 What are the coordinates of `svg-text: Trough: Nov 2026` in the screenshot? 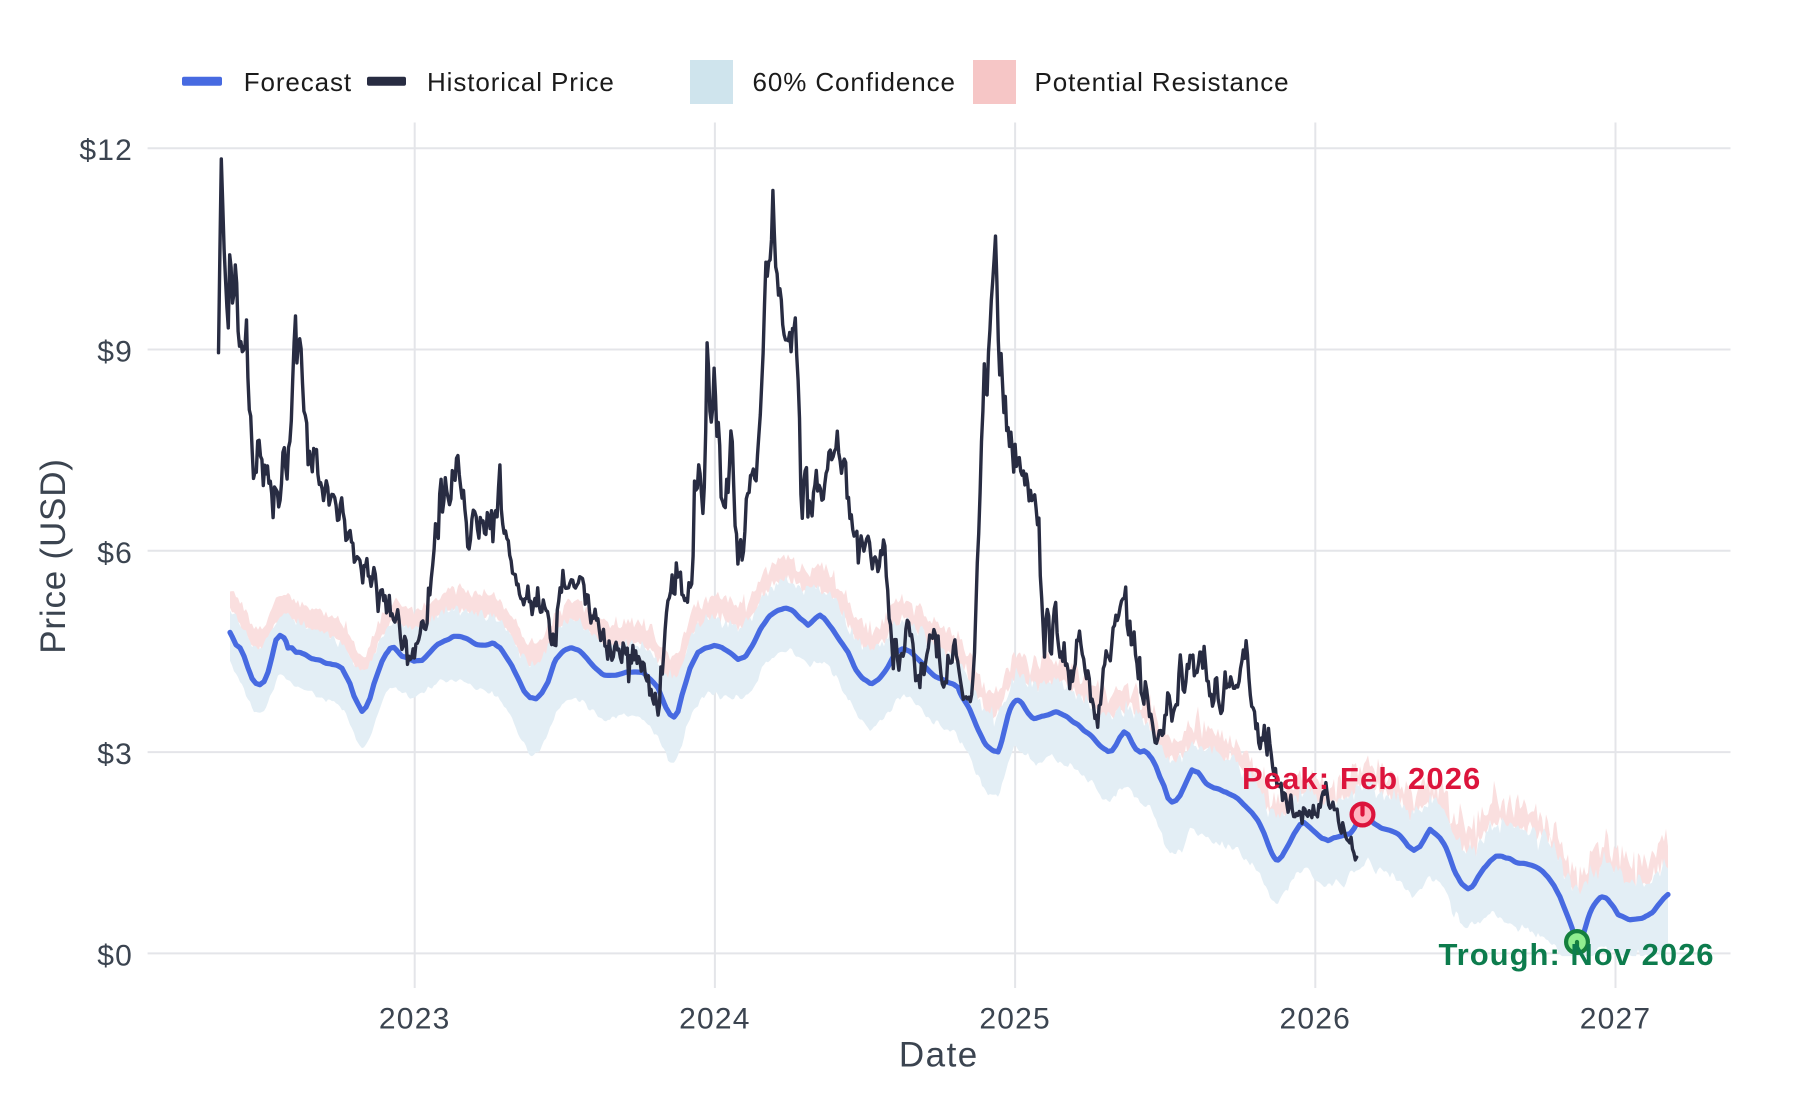 It's located at (1576, 954).